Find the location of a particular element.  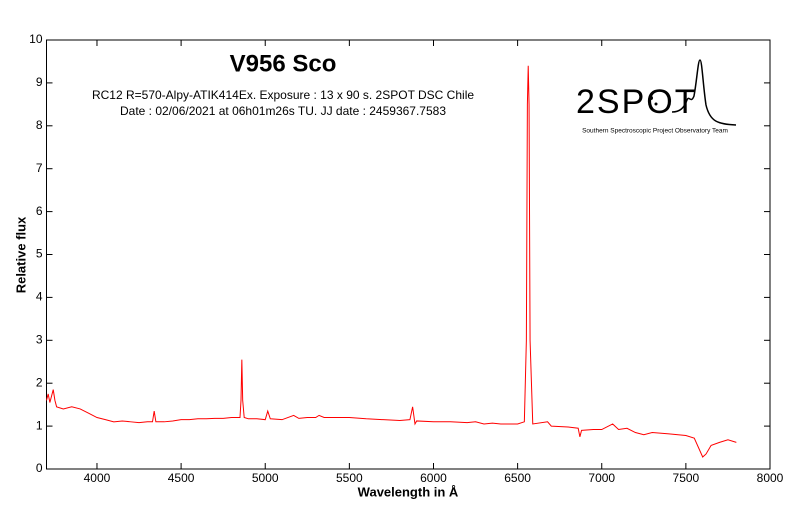

y-tick-label: 0 is located at coordinates (39, 468).